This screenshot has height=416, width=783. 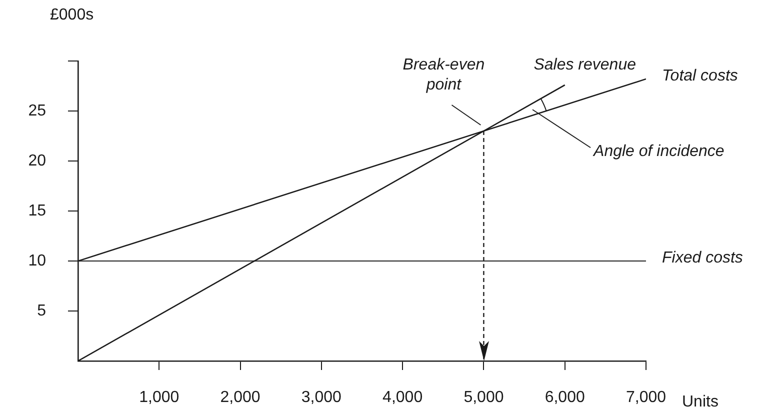 I want to click on series-label: Fixed costs, so click(x=702, y=257).